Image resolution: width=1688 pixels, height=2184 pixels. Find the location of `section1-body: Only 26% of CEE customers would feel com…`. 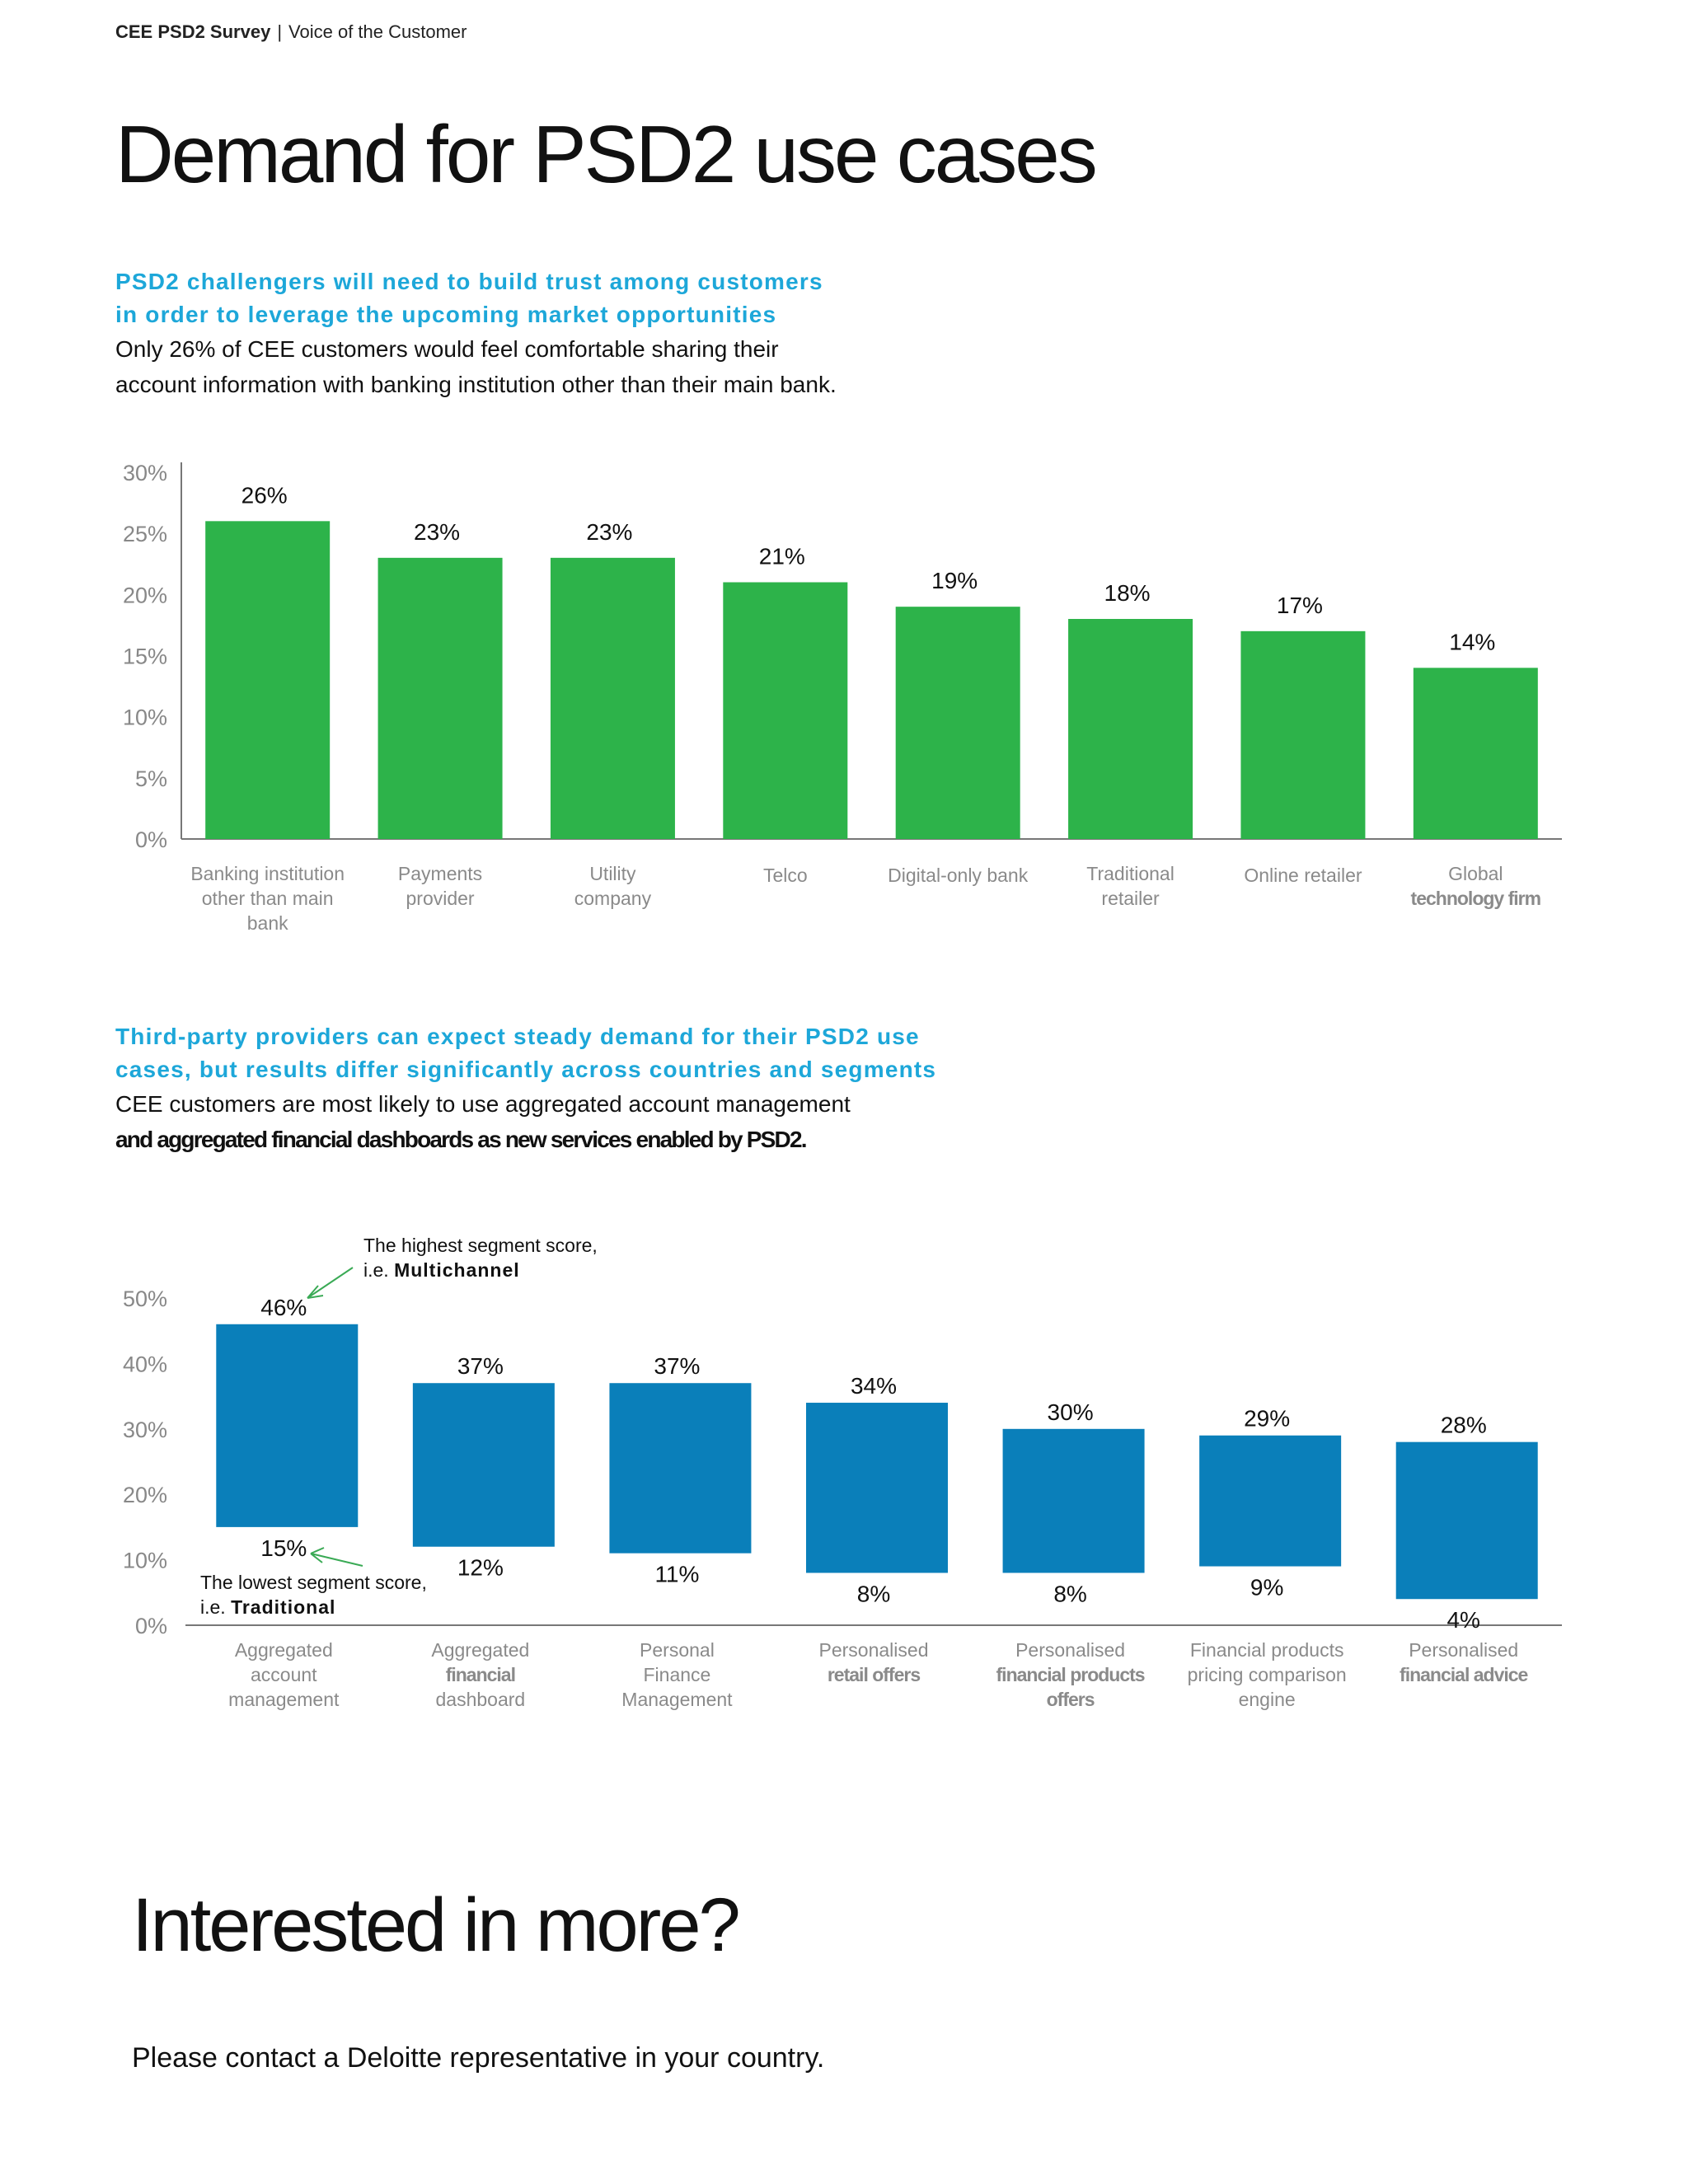

section1-body: Only 26% of CEE customers would feel com… is located at coordinates (569, 366).